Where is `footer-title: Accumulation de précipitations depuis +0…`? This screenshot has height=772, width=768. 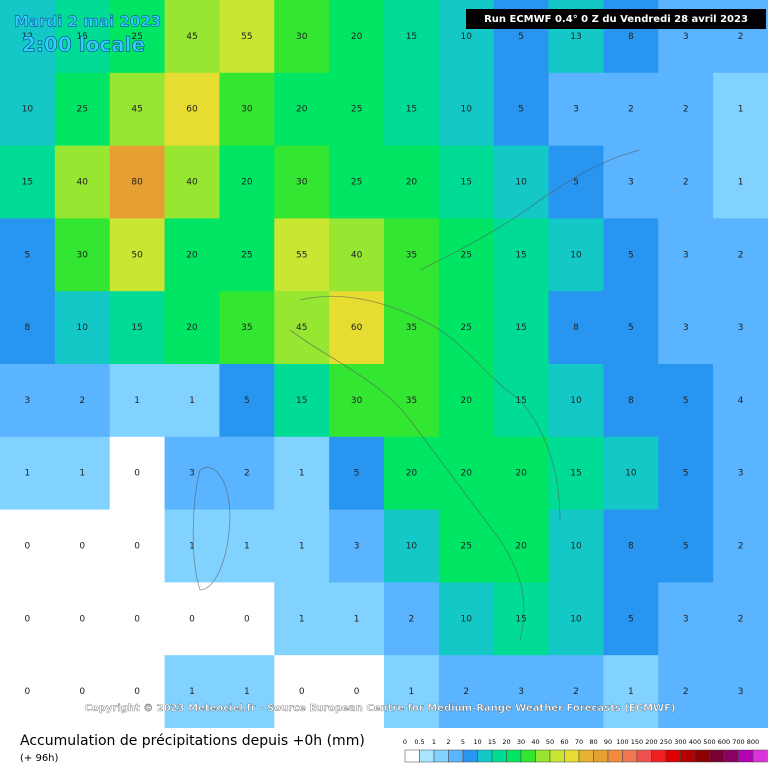 footer-title: Accumulation de précipitations depuis +0… is located at coordinates (192, 741).